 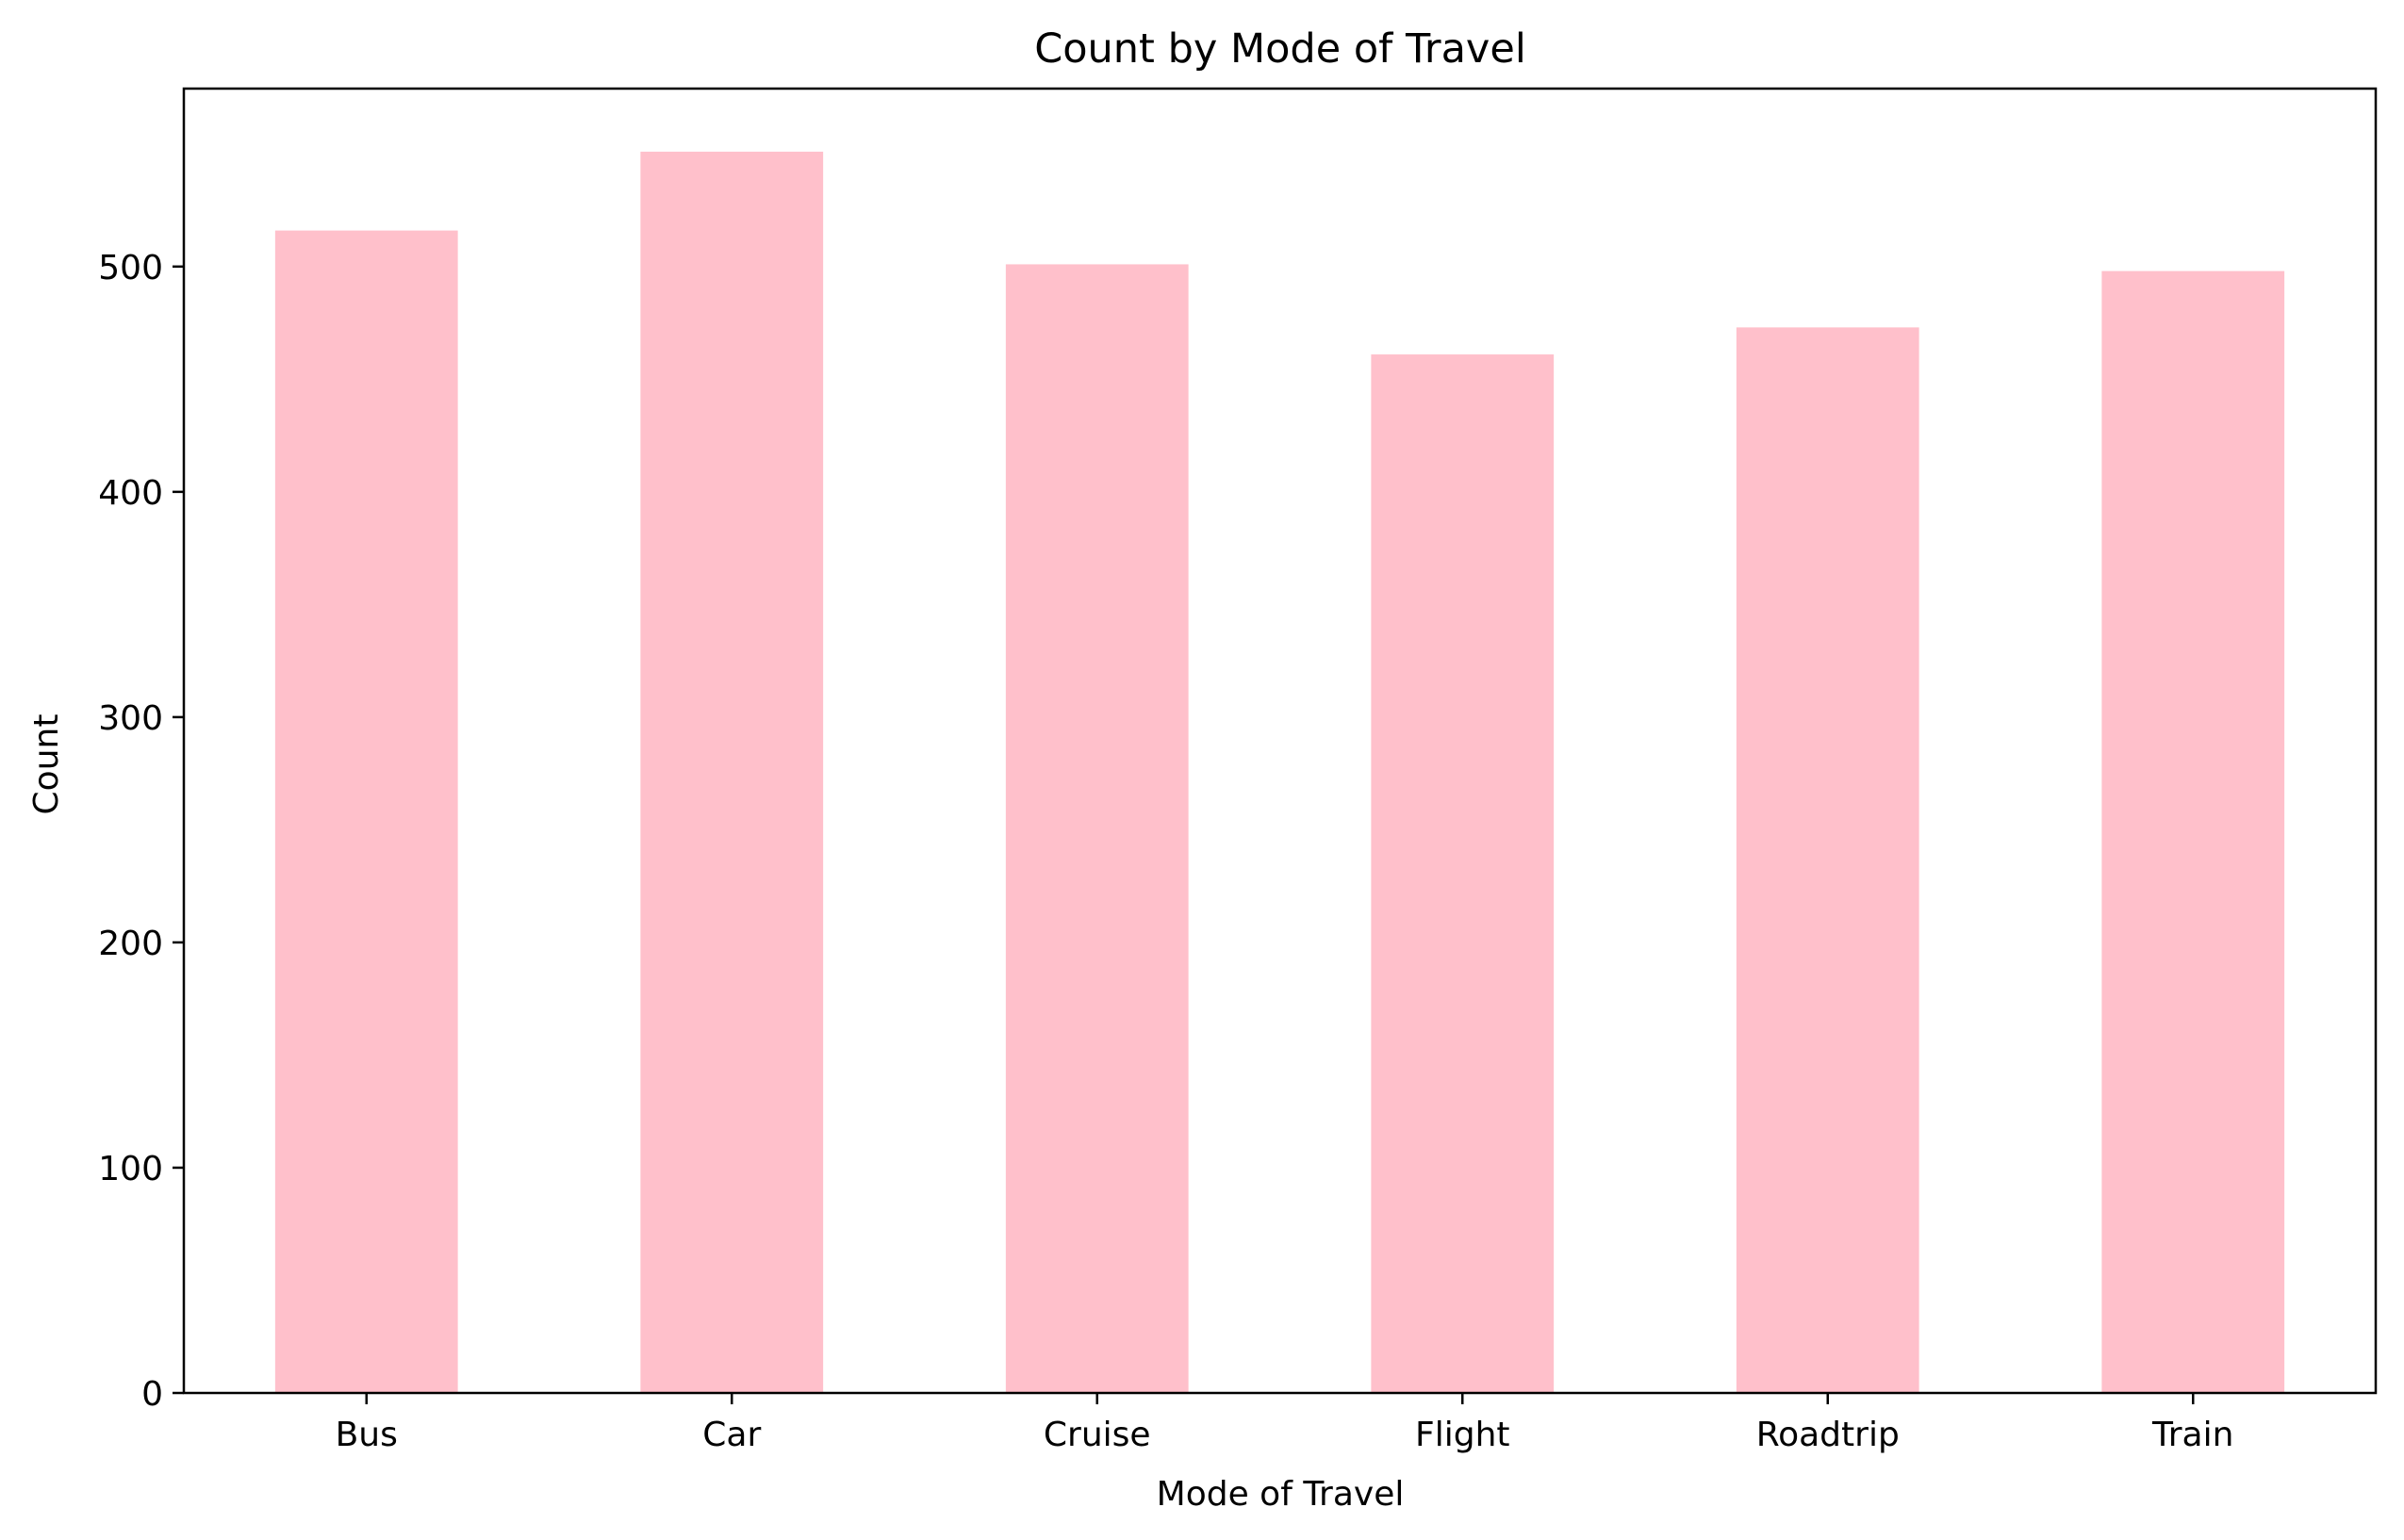 I want to click on x-tick-label: Roadtrip, so click(x=1828, y=1435).